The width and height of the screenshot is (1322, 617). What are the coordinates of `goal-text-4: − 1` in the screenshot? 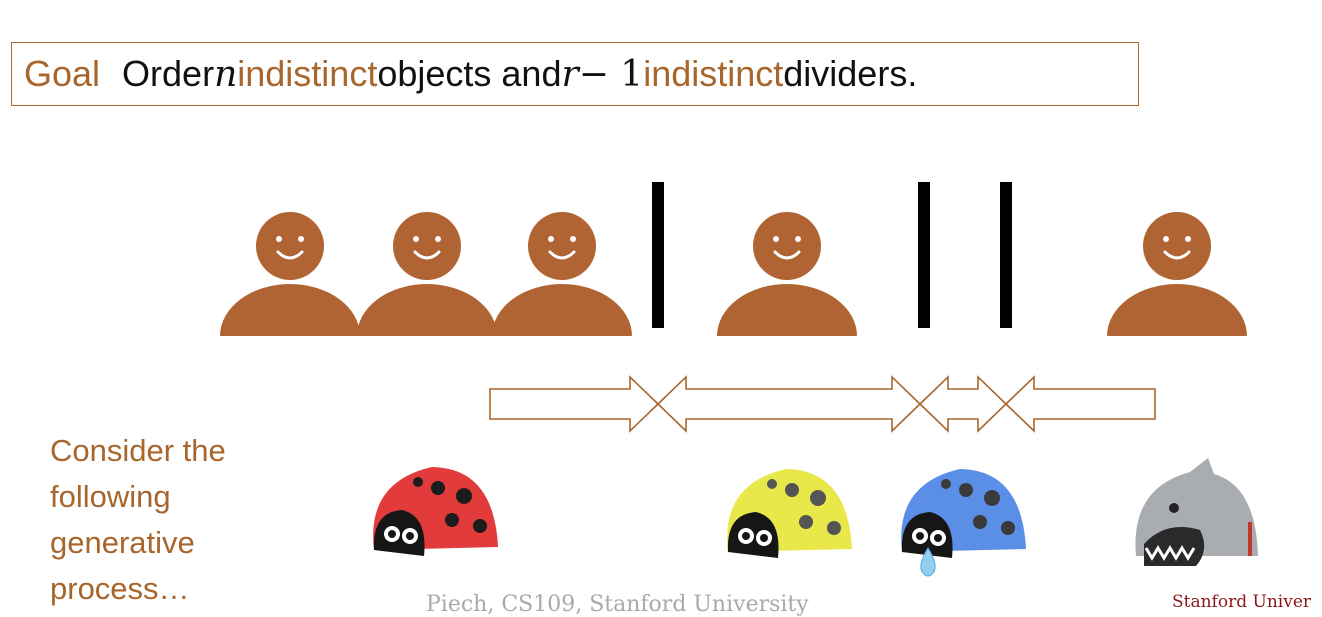 It's located at (611, 74).